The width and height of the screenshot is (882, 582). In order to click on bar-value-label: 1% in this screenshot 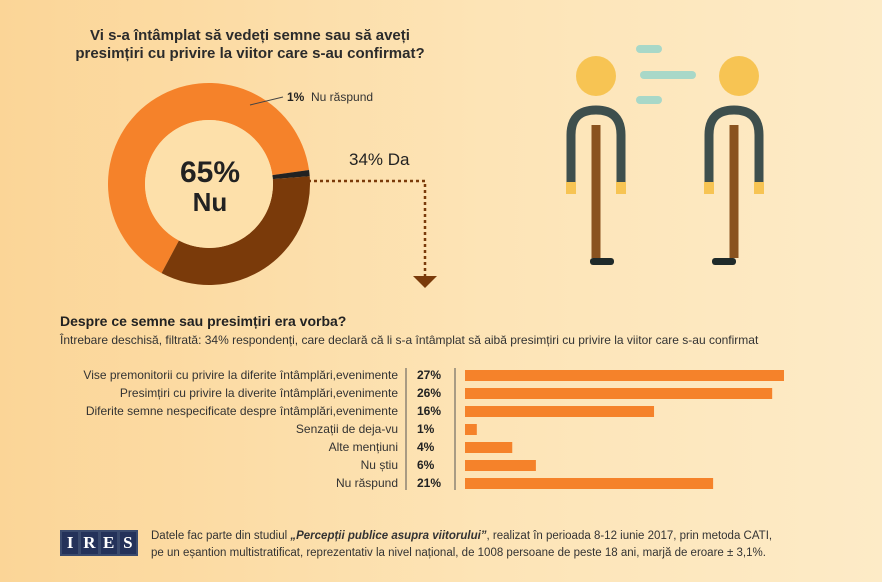, I will do `click(426, 429)`.